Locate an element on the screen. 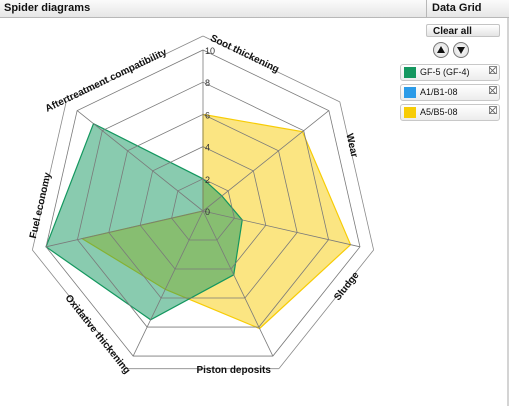  series-item-gf5: GF-5 (GF-4) is located at coordinates (450, 72).